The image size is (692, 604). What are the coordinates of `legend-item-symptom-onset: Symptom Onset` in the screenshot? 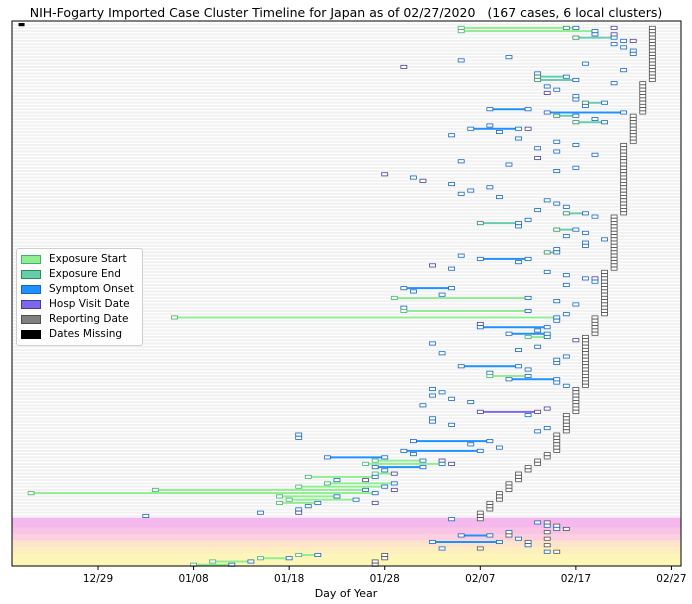 It's located at (77, 289).